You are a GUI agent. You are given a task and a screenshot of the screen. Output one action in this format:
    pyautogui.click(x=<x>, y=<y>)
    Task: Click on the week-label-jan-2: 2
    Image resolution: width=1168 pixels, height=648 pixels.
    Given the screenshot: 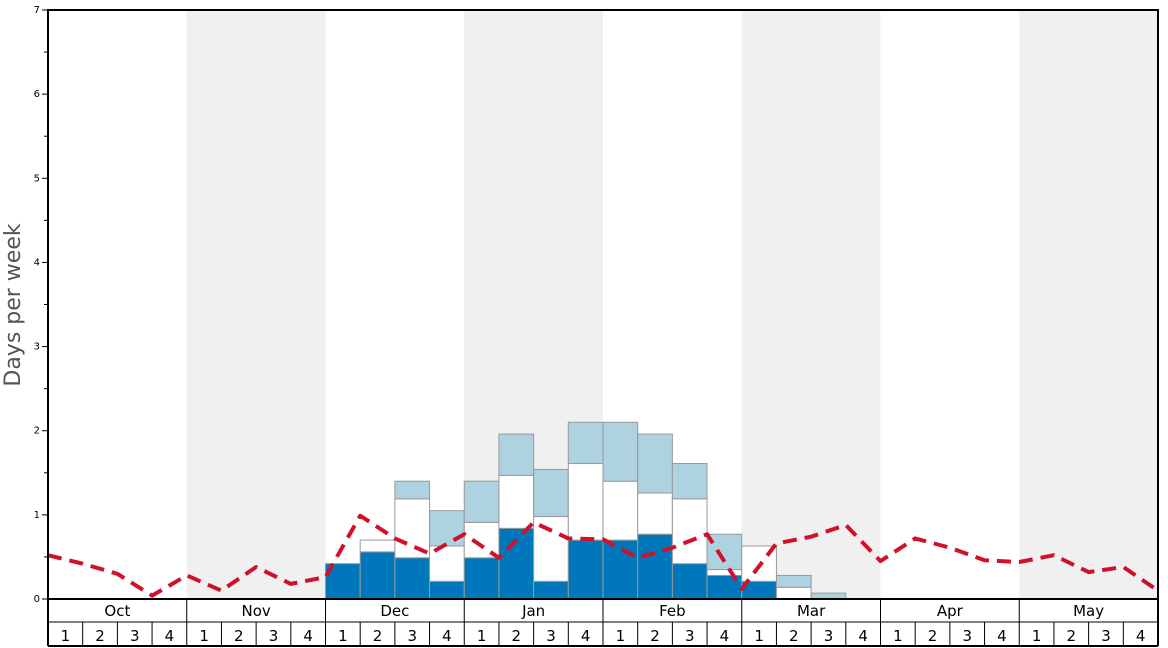 What is the action you would take?
    pyautogui.click(x=517, y=636)
    